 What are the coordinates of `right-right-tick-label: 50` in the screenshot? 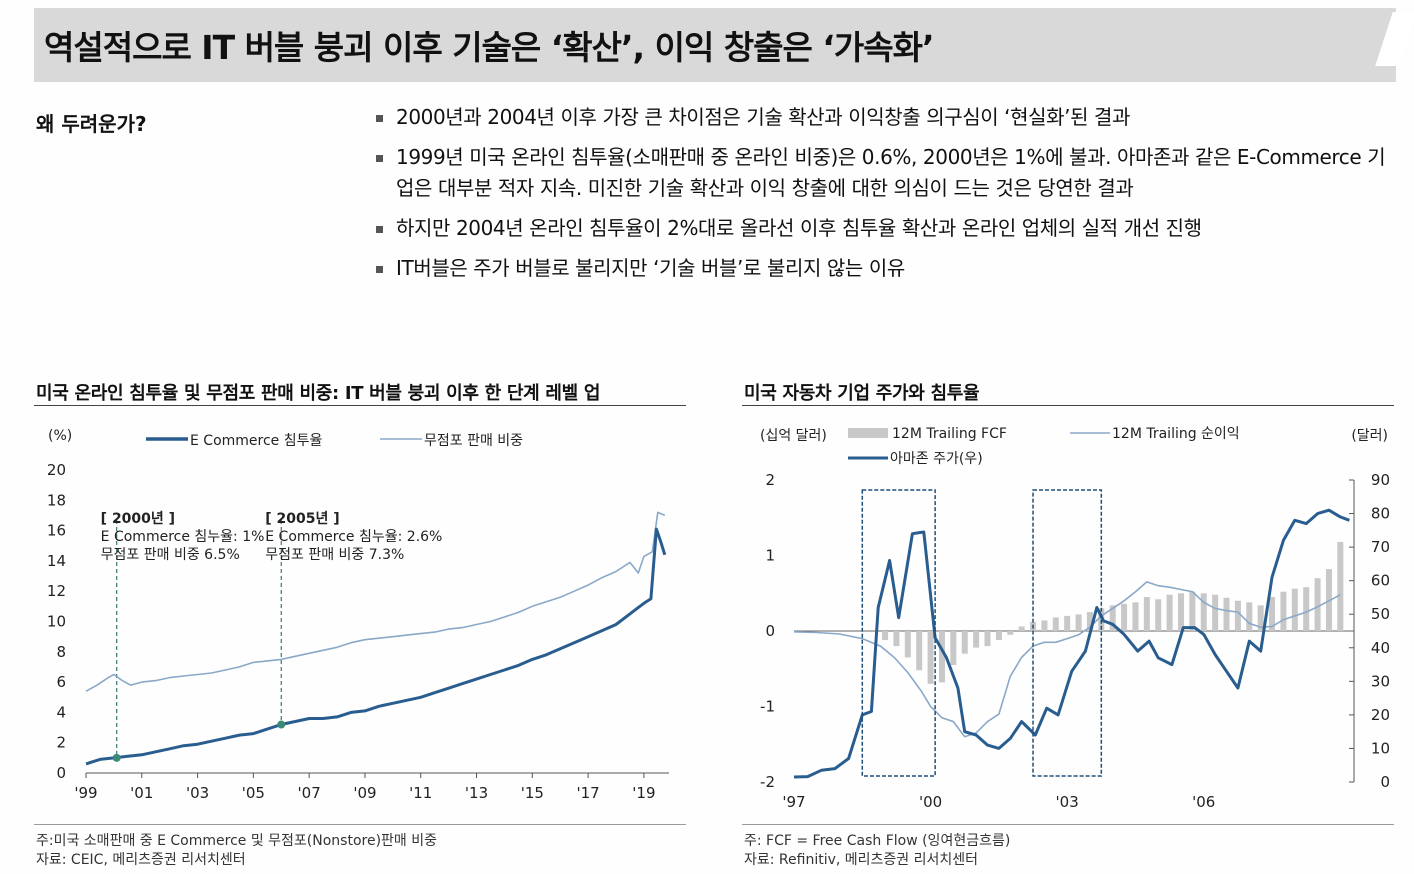 It's located at (1380, 614).